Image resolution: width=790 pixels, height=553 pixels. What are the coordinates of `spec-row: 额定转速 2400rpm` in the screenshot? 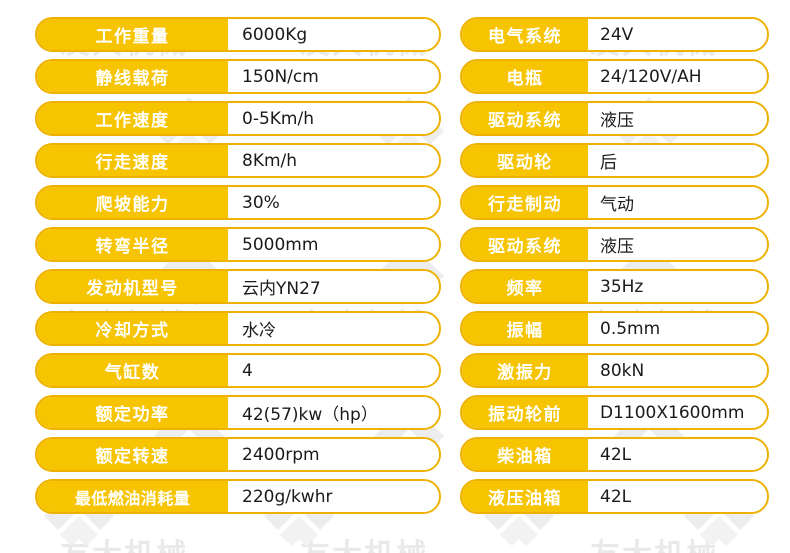 It's located at (238, 454).